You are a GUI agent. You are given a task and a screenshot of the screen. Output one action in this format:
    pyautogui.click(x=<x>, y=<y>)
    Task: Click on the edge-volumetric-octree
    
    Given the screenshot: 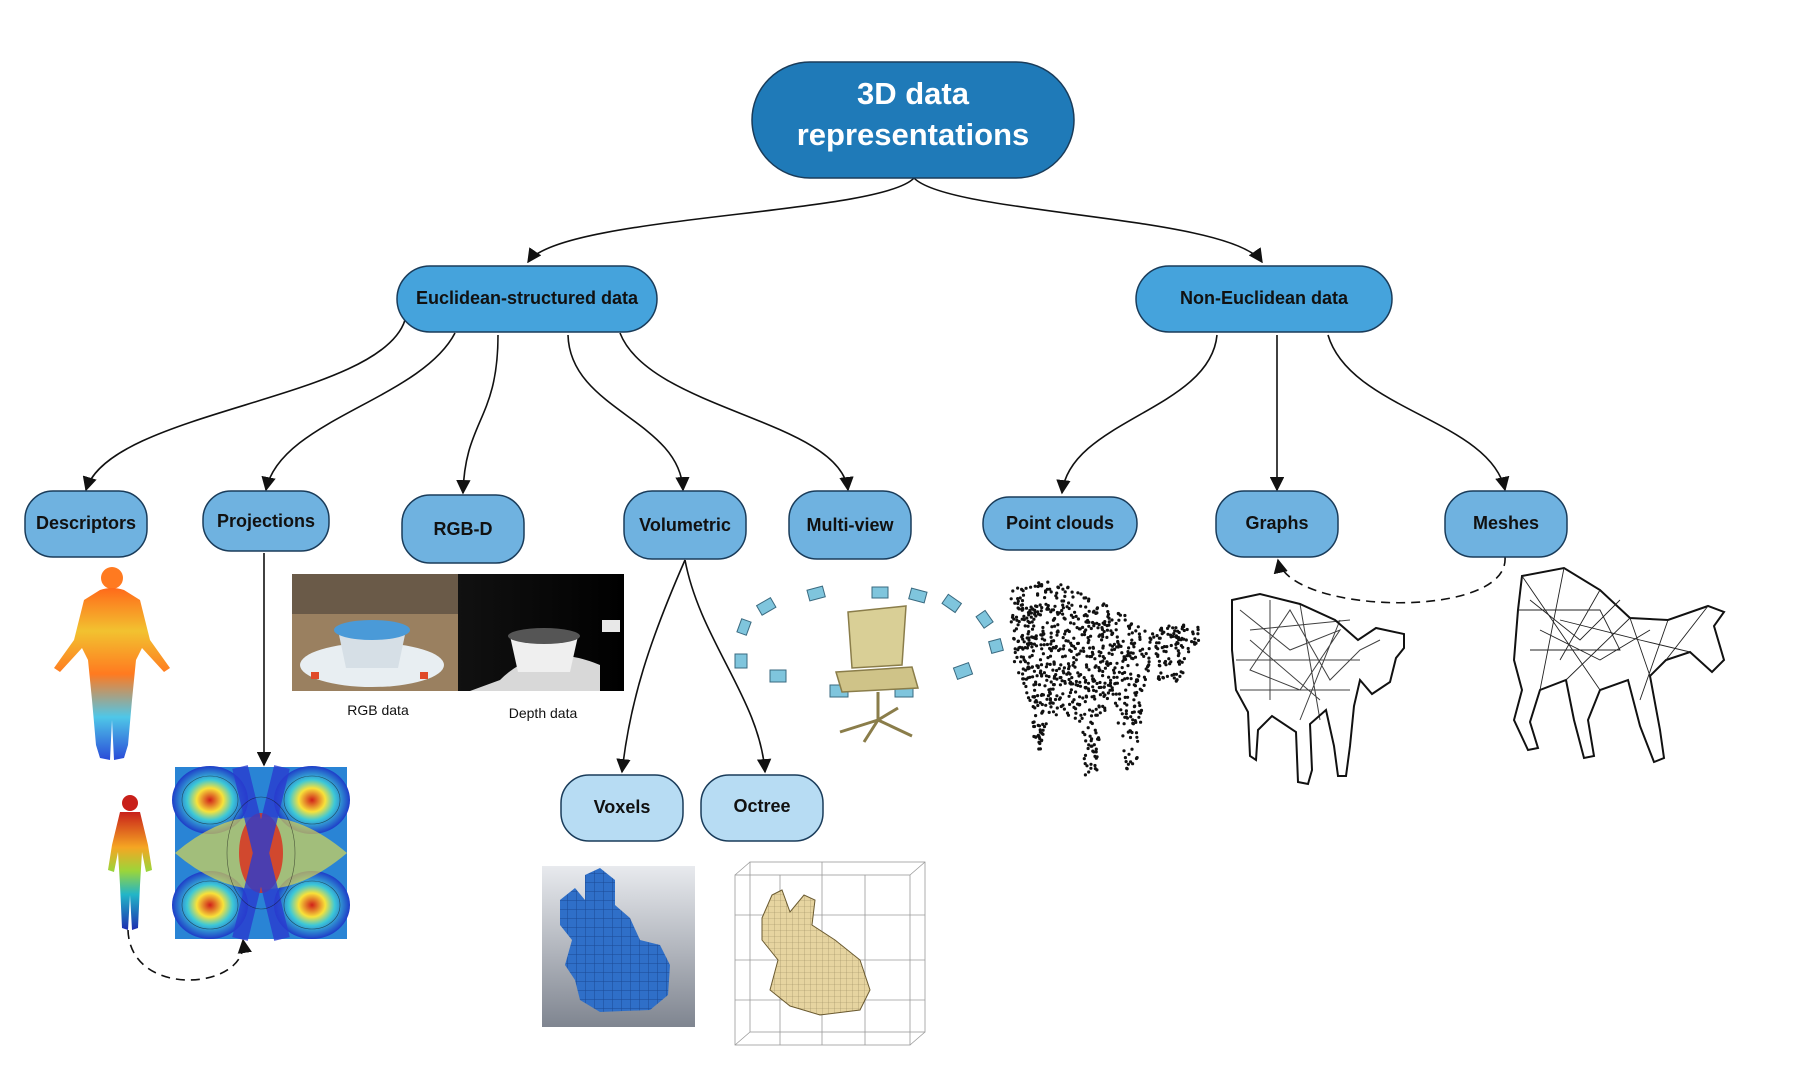 What is the action you would take?
    pyautogui.click(x=728, y=666)
    